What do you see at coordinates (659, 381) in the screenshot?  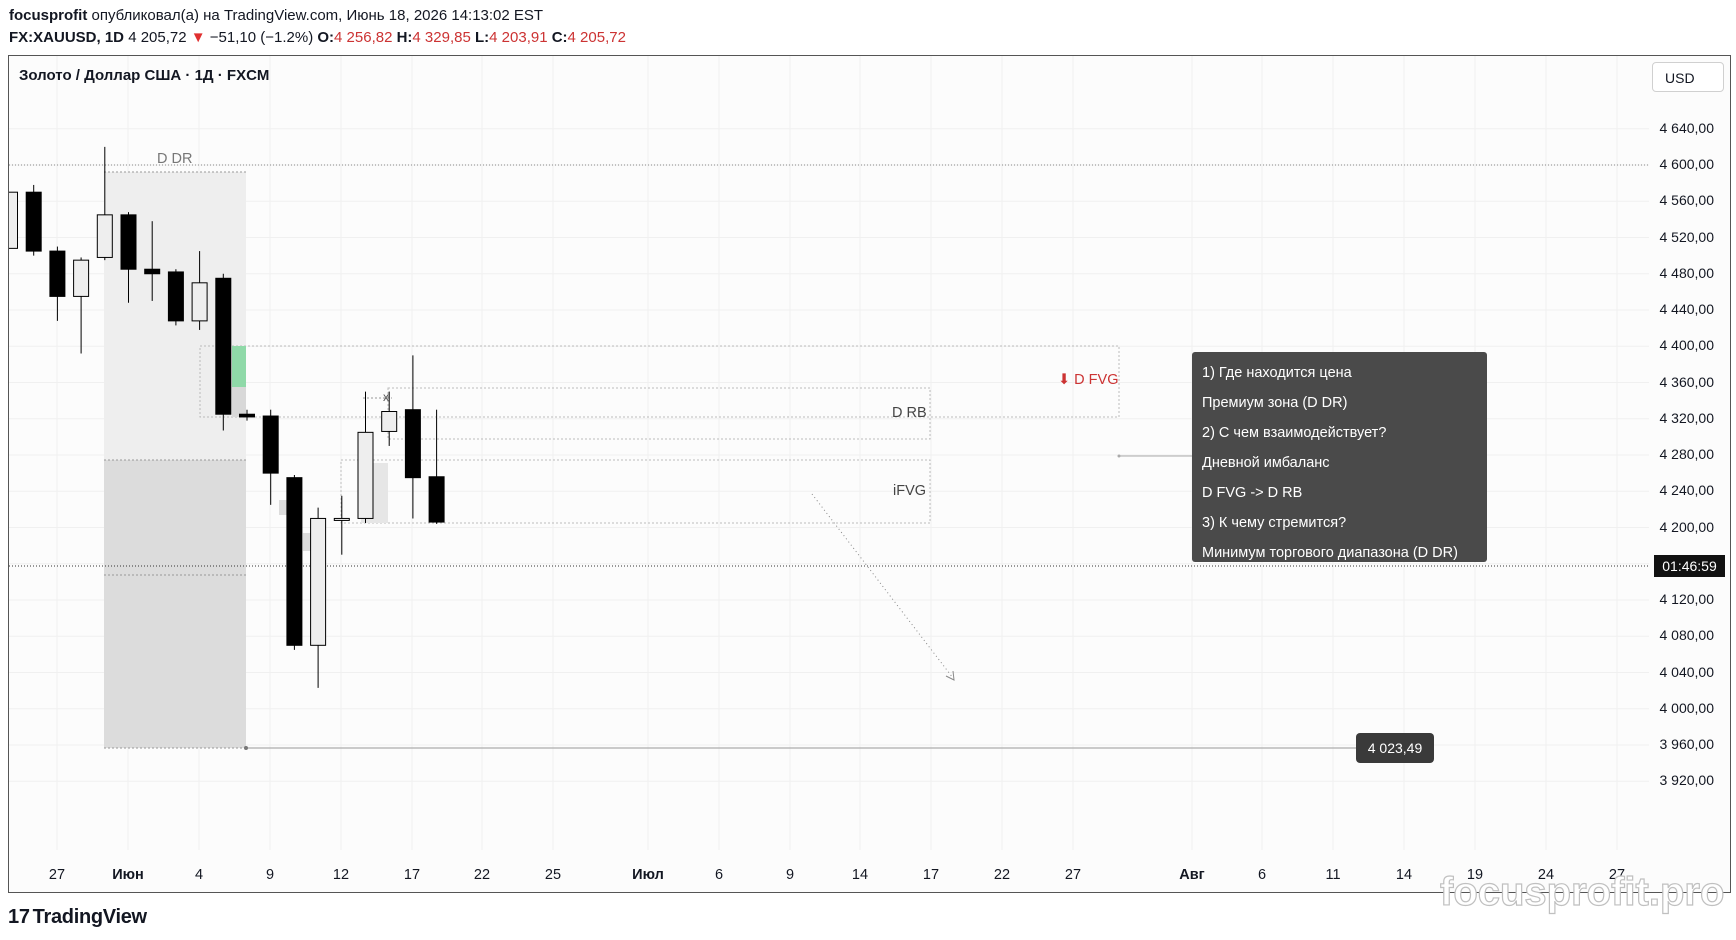 I see `dfvg-box` at bounding box center [659, 381].